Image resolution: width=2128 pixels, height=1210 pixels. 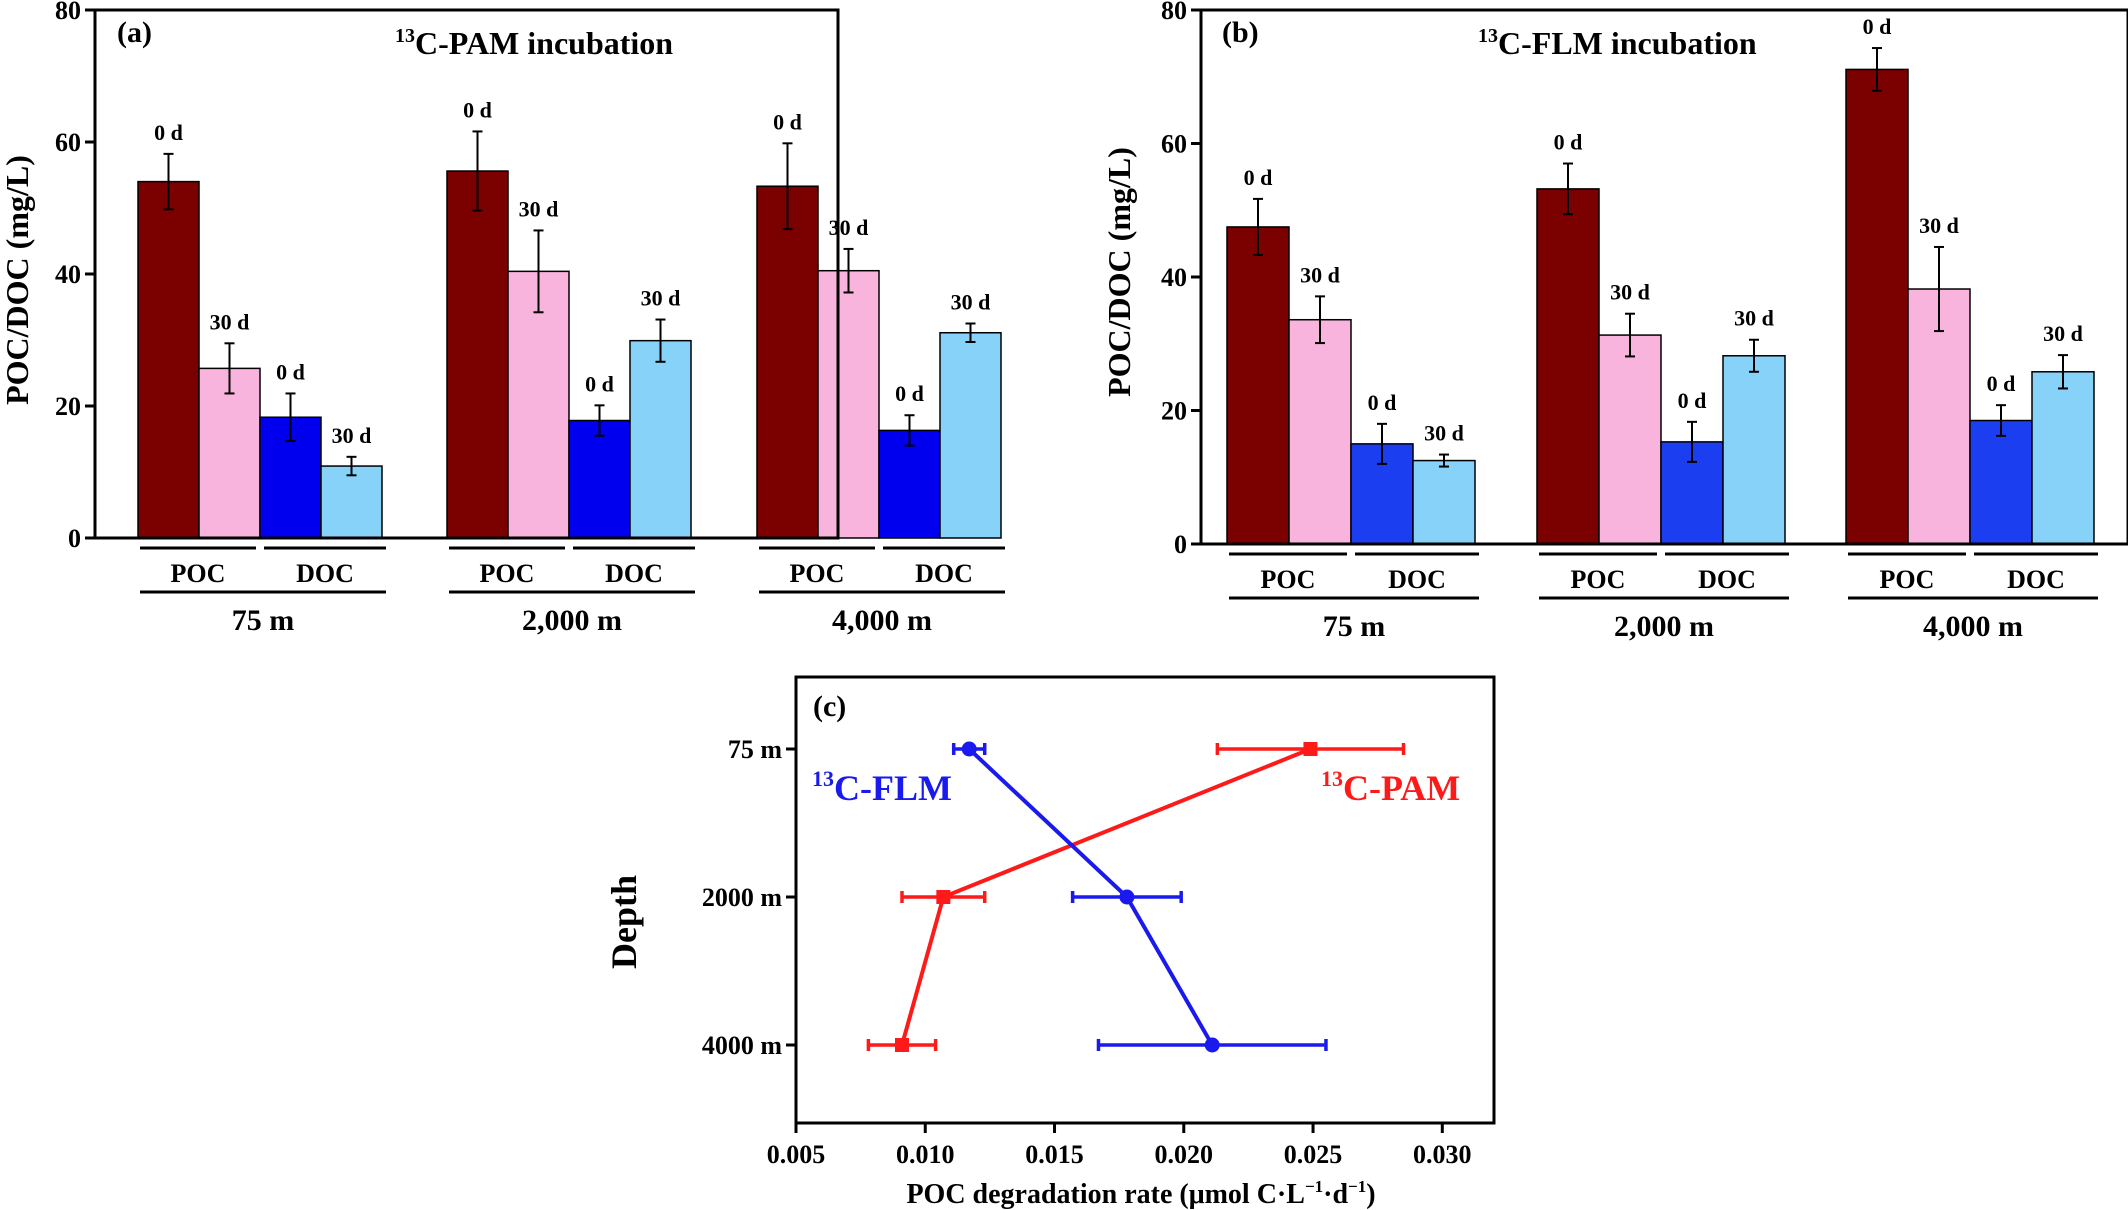 I want to click on a-ytick-label: 0, so click(x=74, y=538).